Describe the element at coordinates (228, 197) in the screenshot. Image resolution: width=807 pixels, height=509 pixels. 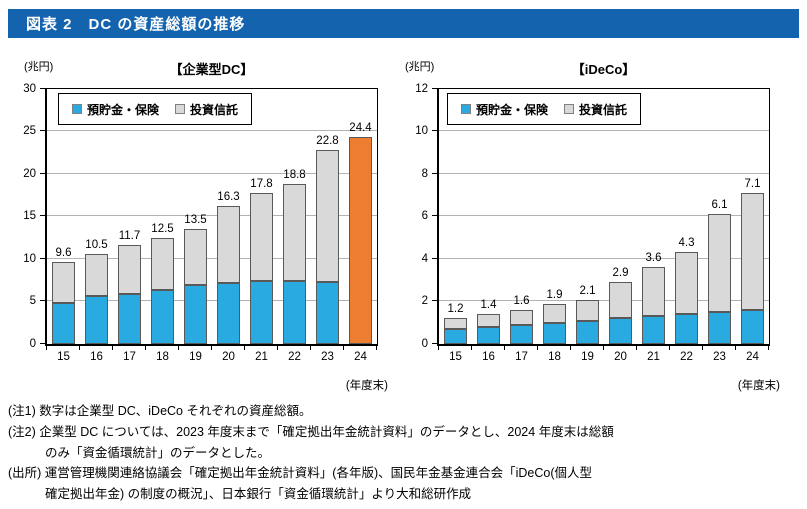
I see `bar-total-label-20: 16.3` at that location.